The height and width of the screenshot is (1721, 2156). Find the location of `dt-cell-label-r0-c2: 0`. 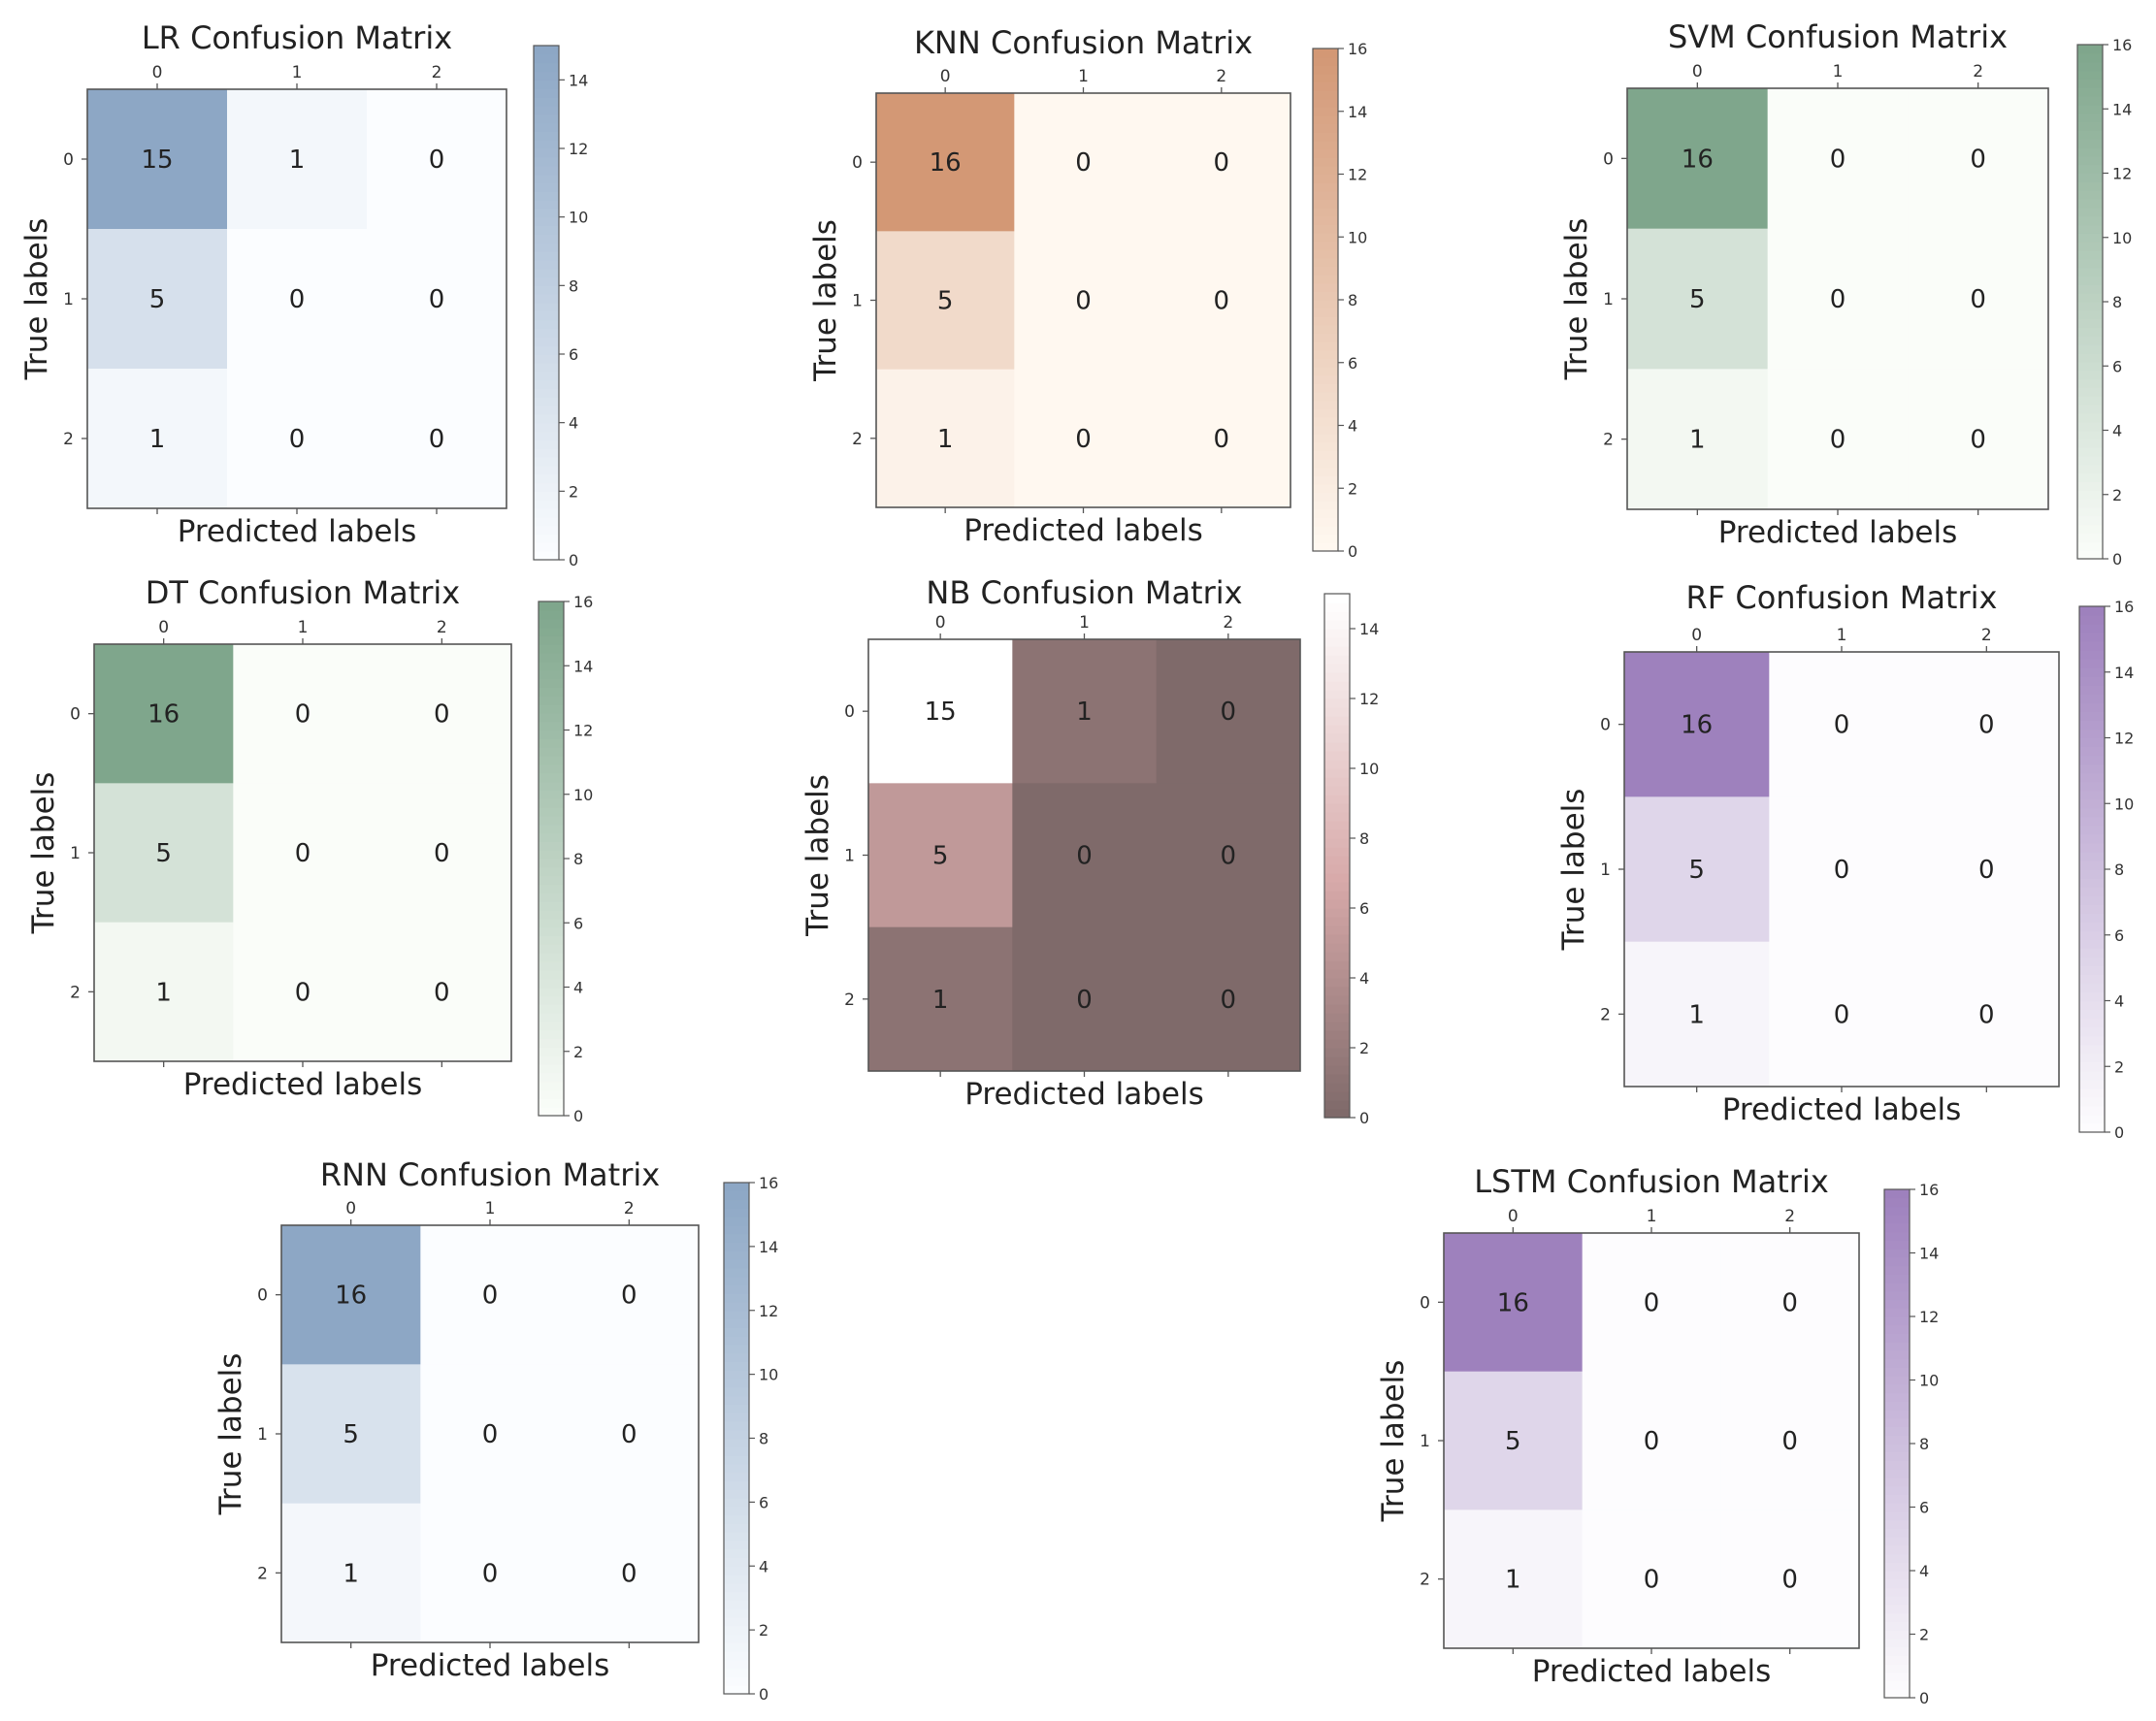

dt-cell-label-r0-c2: 0 is located at coordinates (442, 715).